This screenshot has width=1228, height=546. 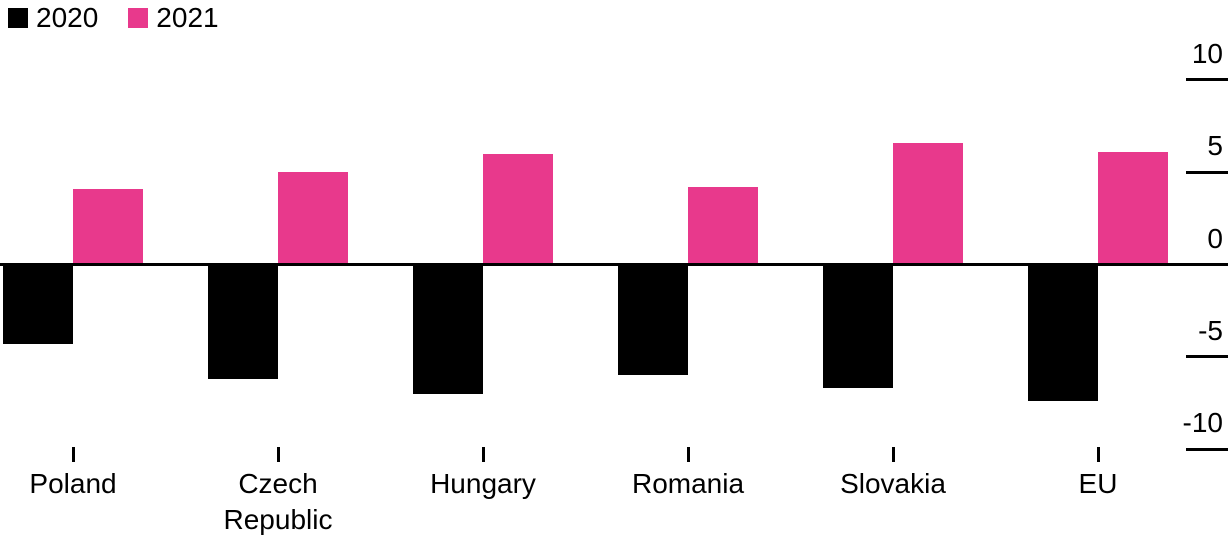 What do you see at coordinates (1207, 357) in the screenshot?
I see `y-tick--5` at bounding box center [1207, 357].